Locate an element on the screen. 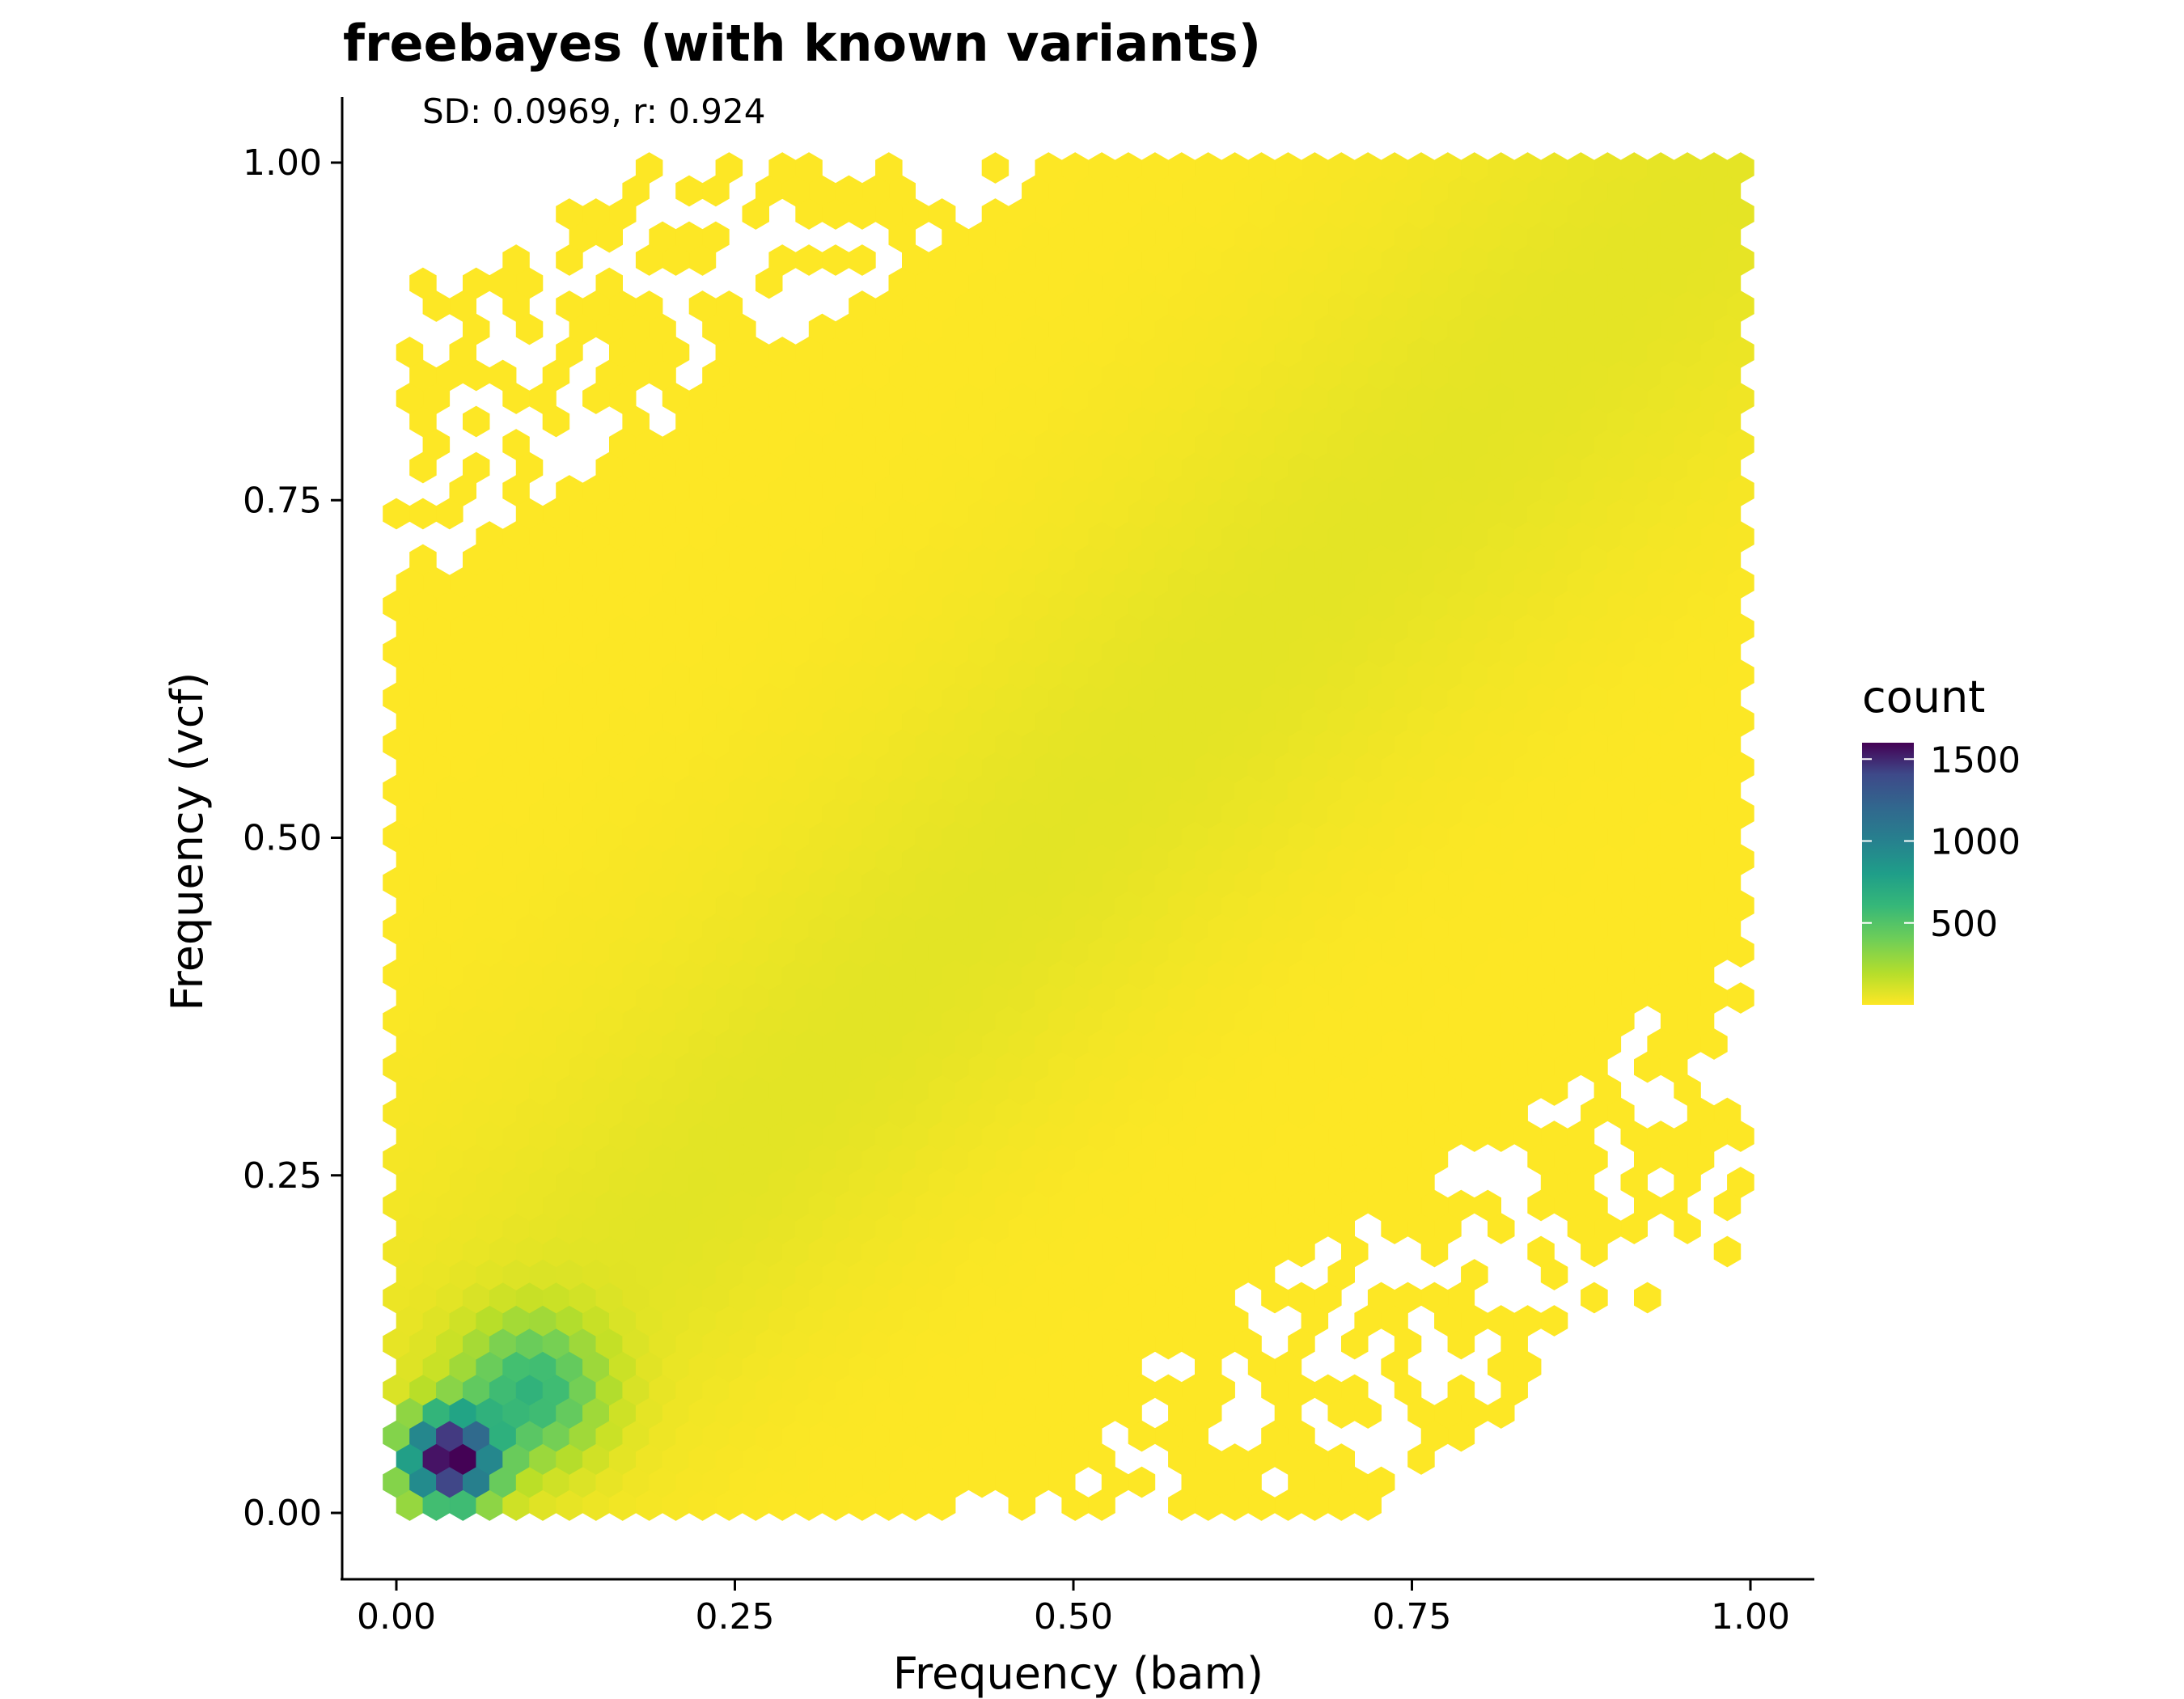  legend: count 500 1000 1500 is located at coordinates (1942, 838).